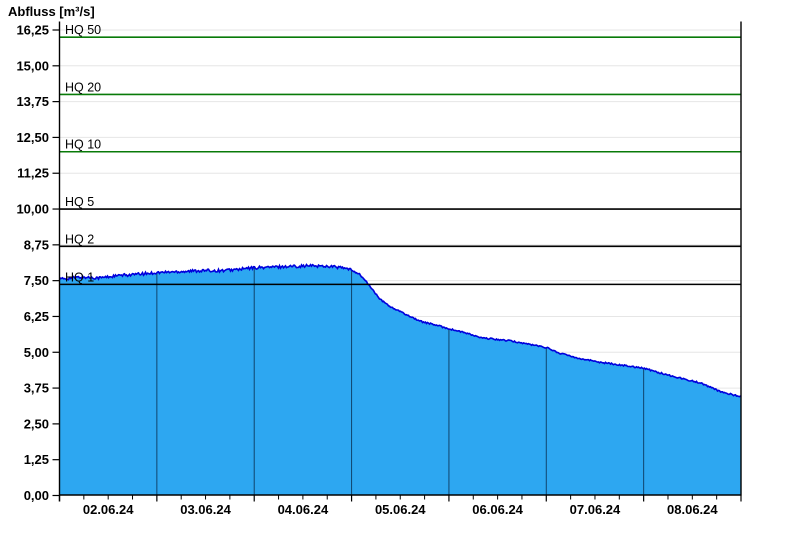 This screenshot has width=800, height=550. Describe the element at coordinates (79, 202) in the screenshot. I see `hq-5-label: HQ 5` at that location.